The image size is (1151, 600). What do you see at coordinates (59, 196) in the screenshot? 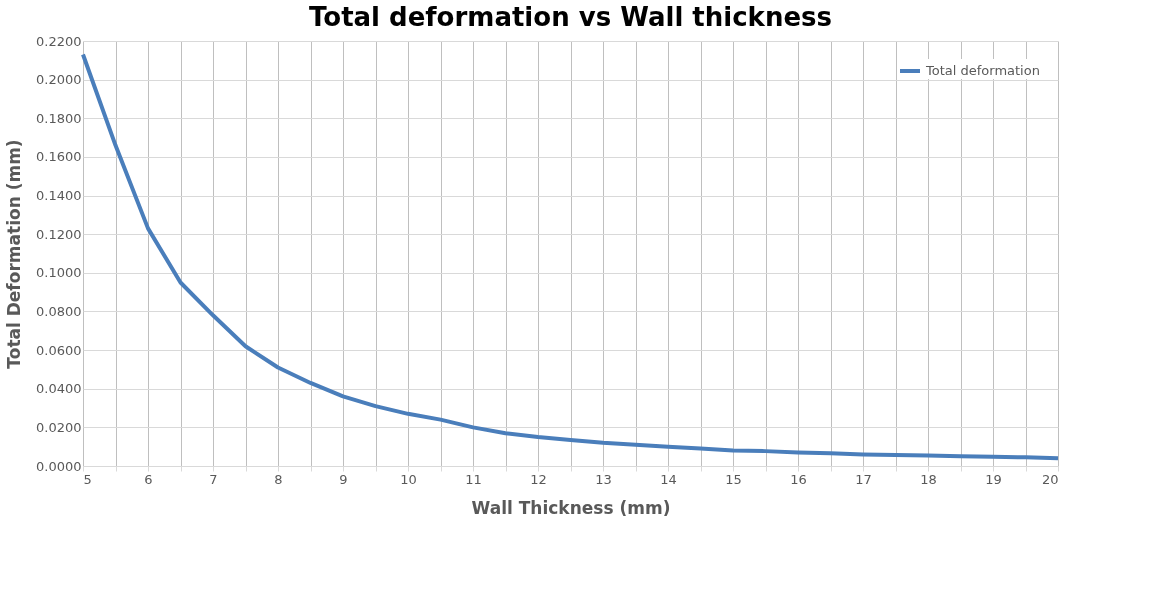
I see `y-tick-label: 0.1400` at bounding box center [59, 196].